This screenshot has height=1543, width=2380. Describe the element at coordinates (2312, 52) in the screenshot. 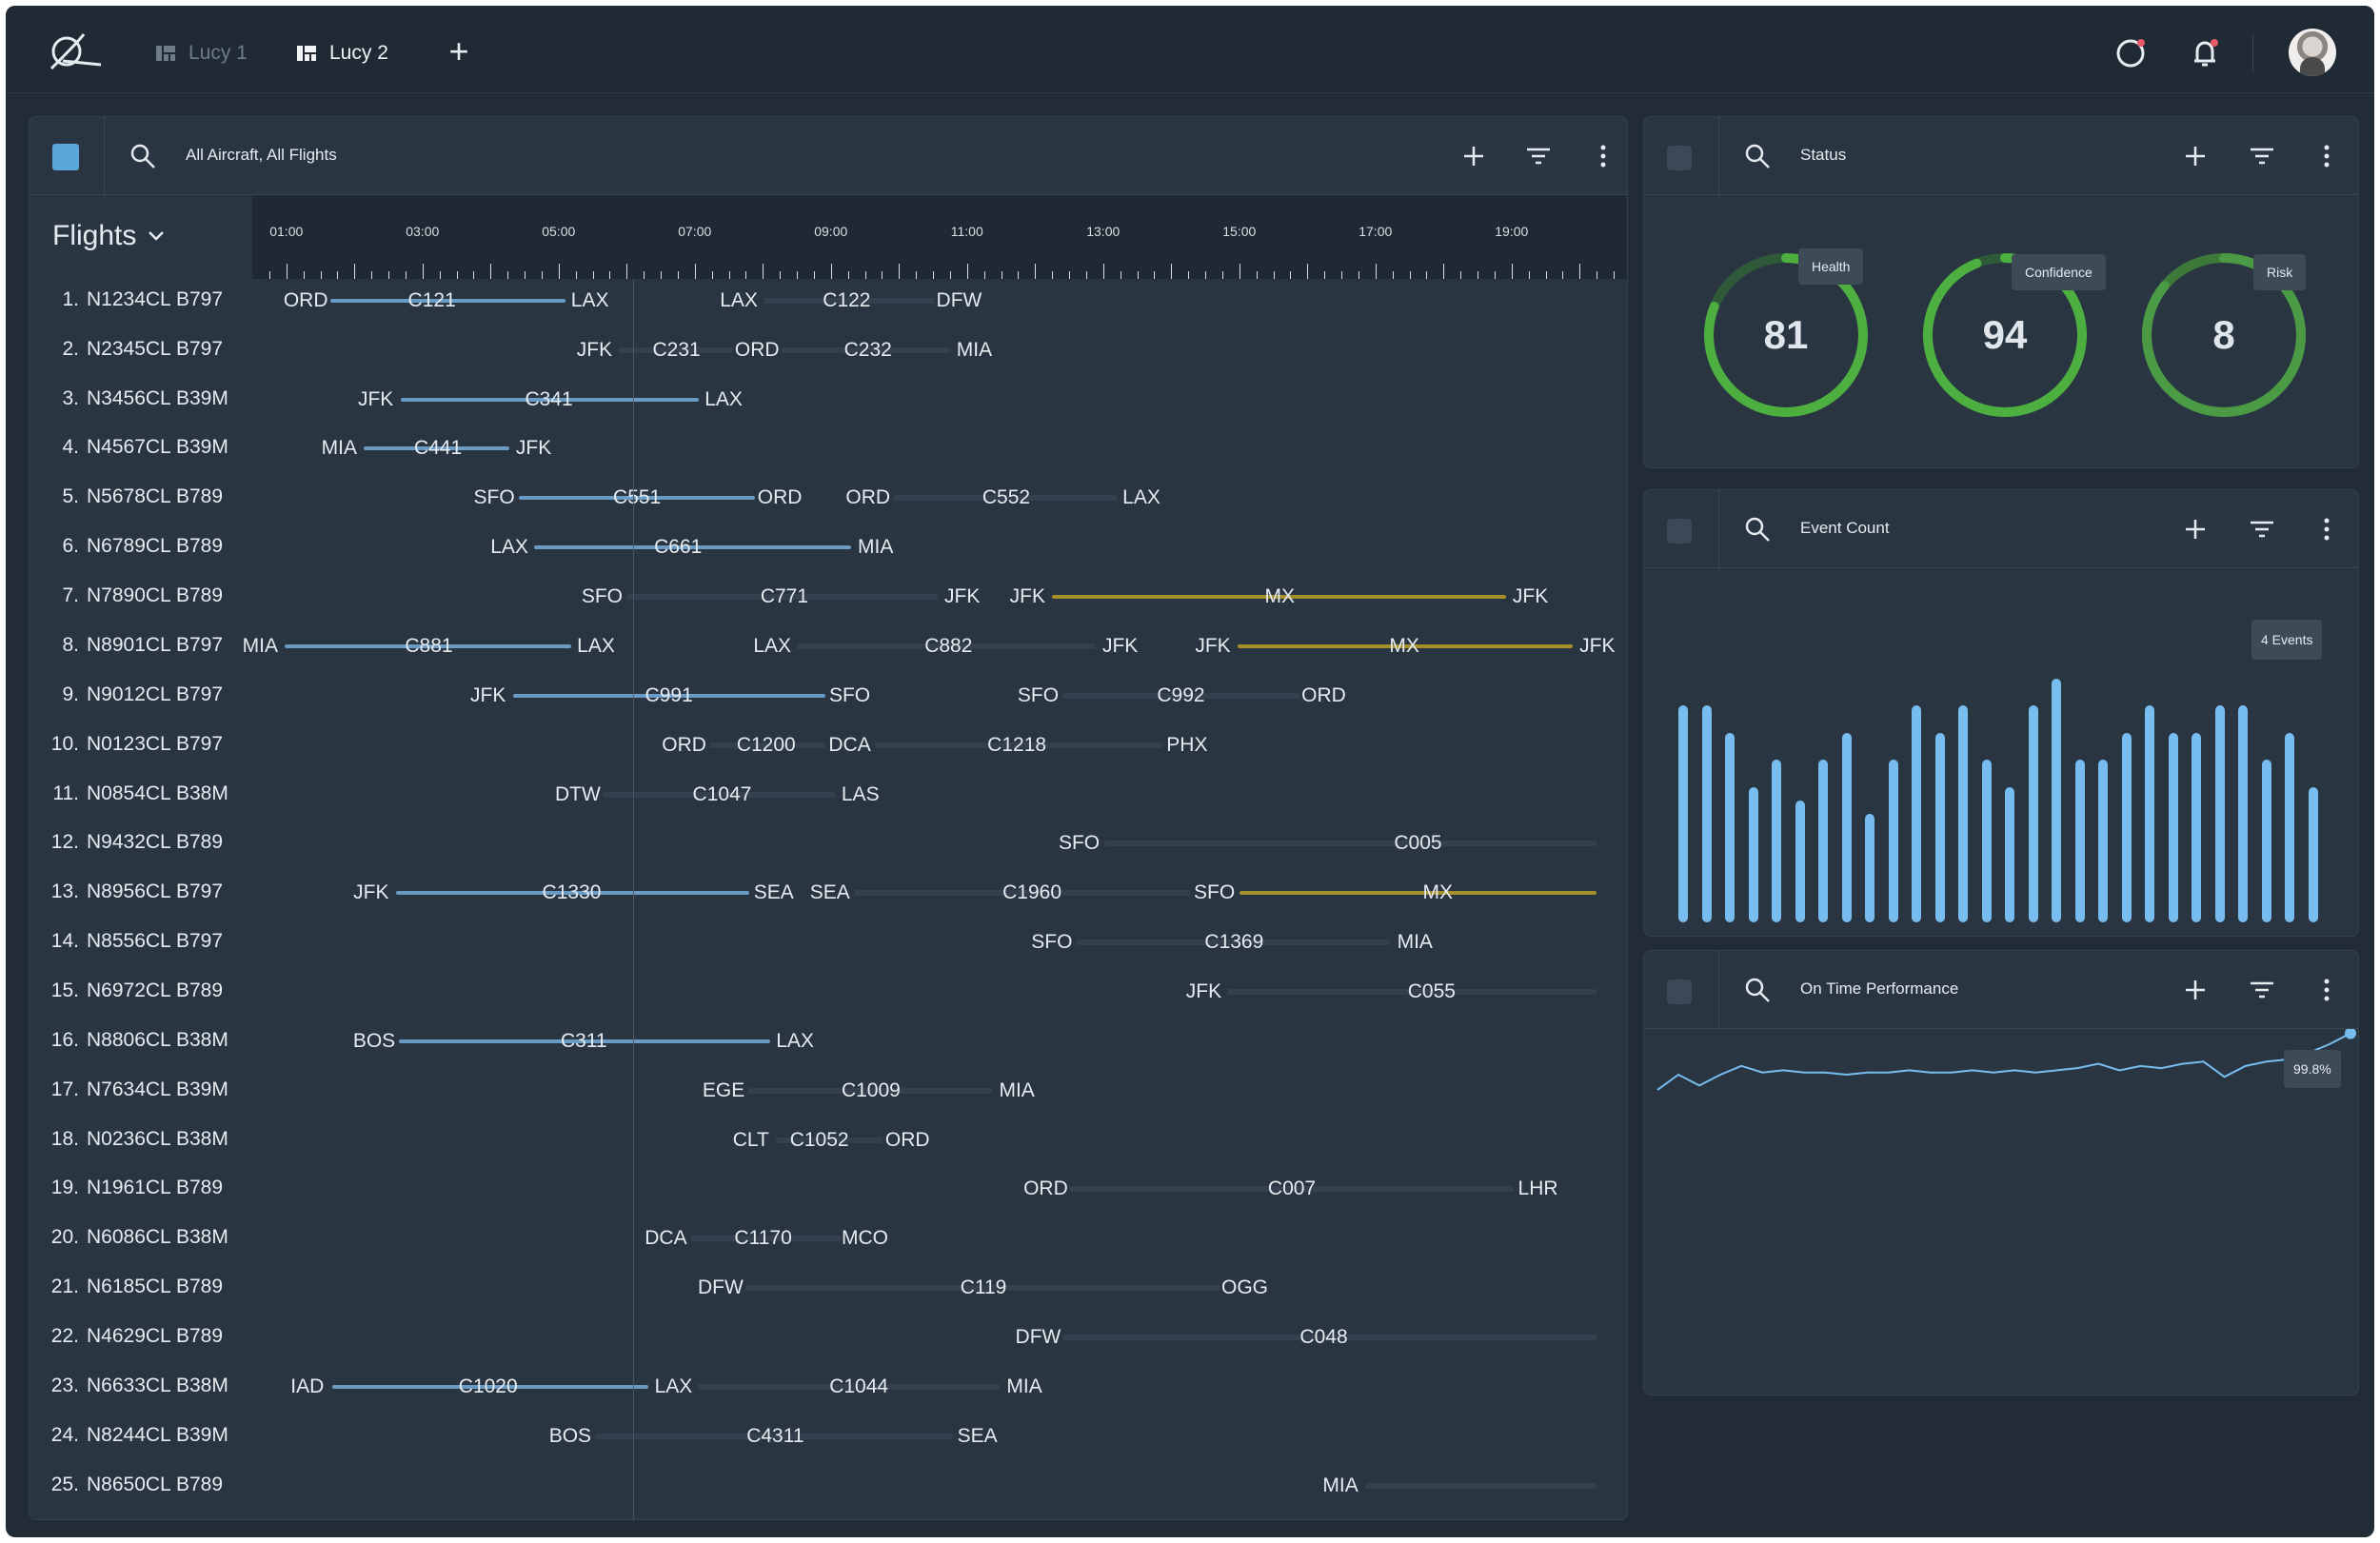

I see `user-avatar` at that location.